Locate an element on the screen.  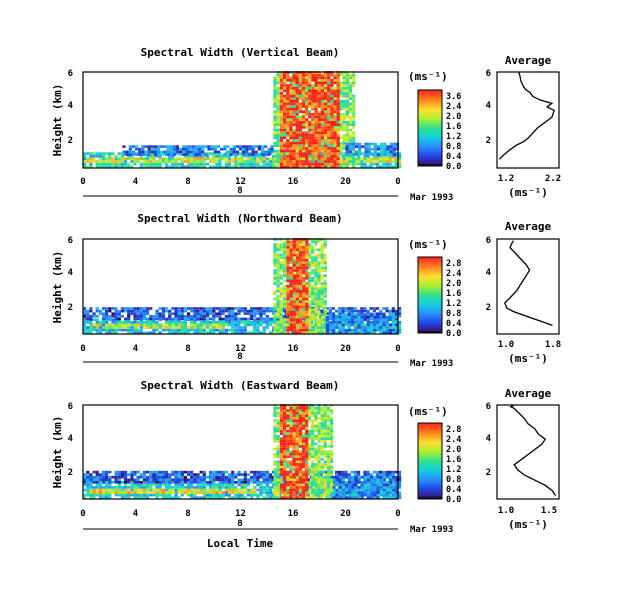
y-tick-label: 4 is located at coordinates (71, 106).